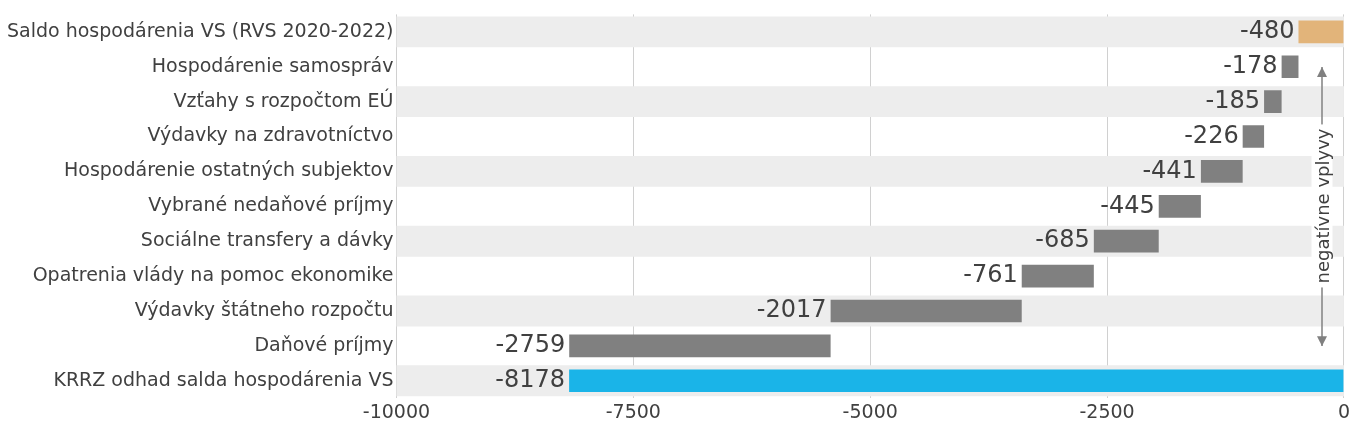 Image resolution: width=1353 pixels, height=427 pixels. Describe the element at coordinates (1127, 204) in the screenshot. I see `data-label: -445` at that location.